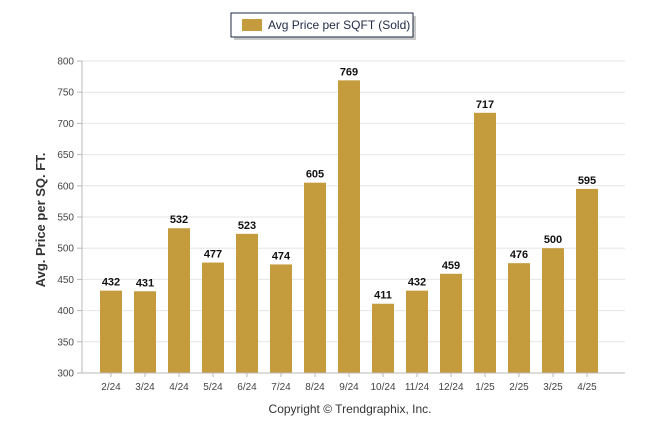 The image size is (646, 434). I want to click on x-tick-label: 4/24, so click(179, 387).